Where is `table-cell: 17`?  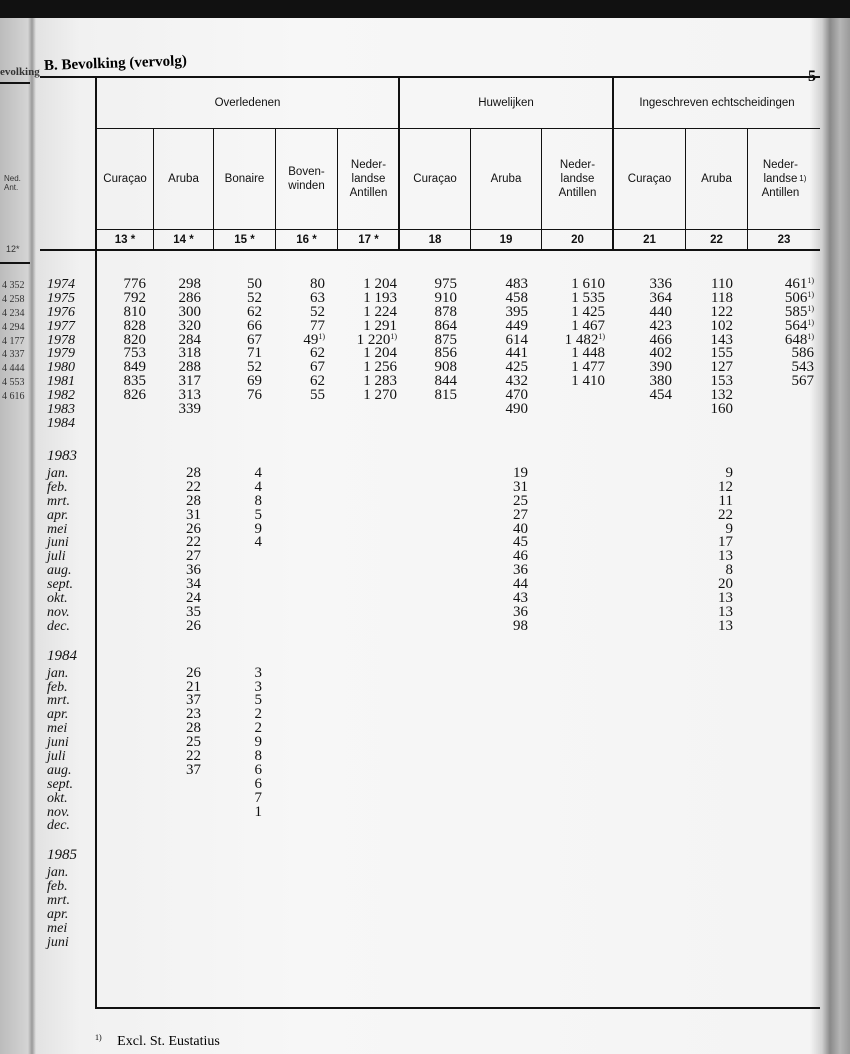 table-cell: 17 is located at coordinates (725, 542).